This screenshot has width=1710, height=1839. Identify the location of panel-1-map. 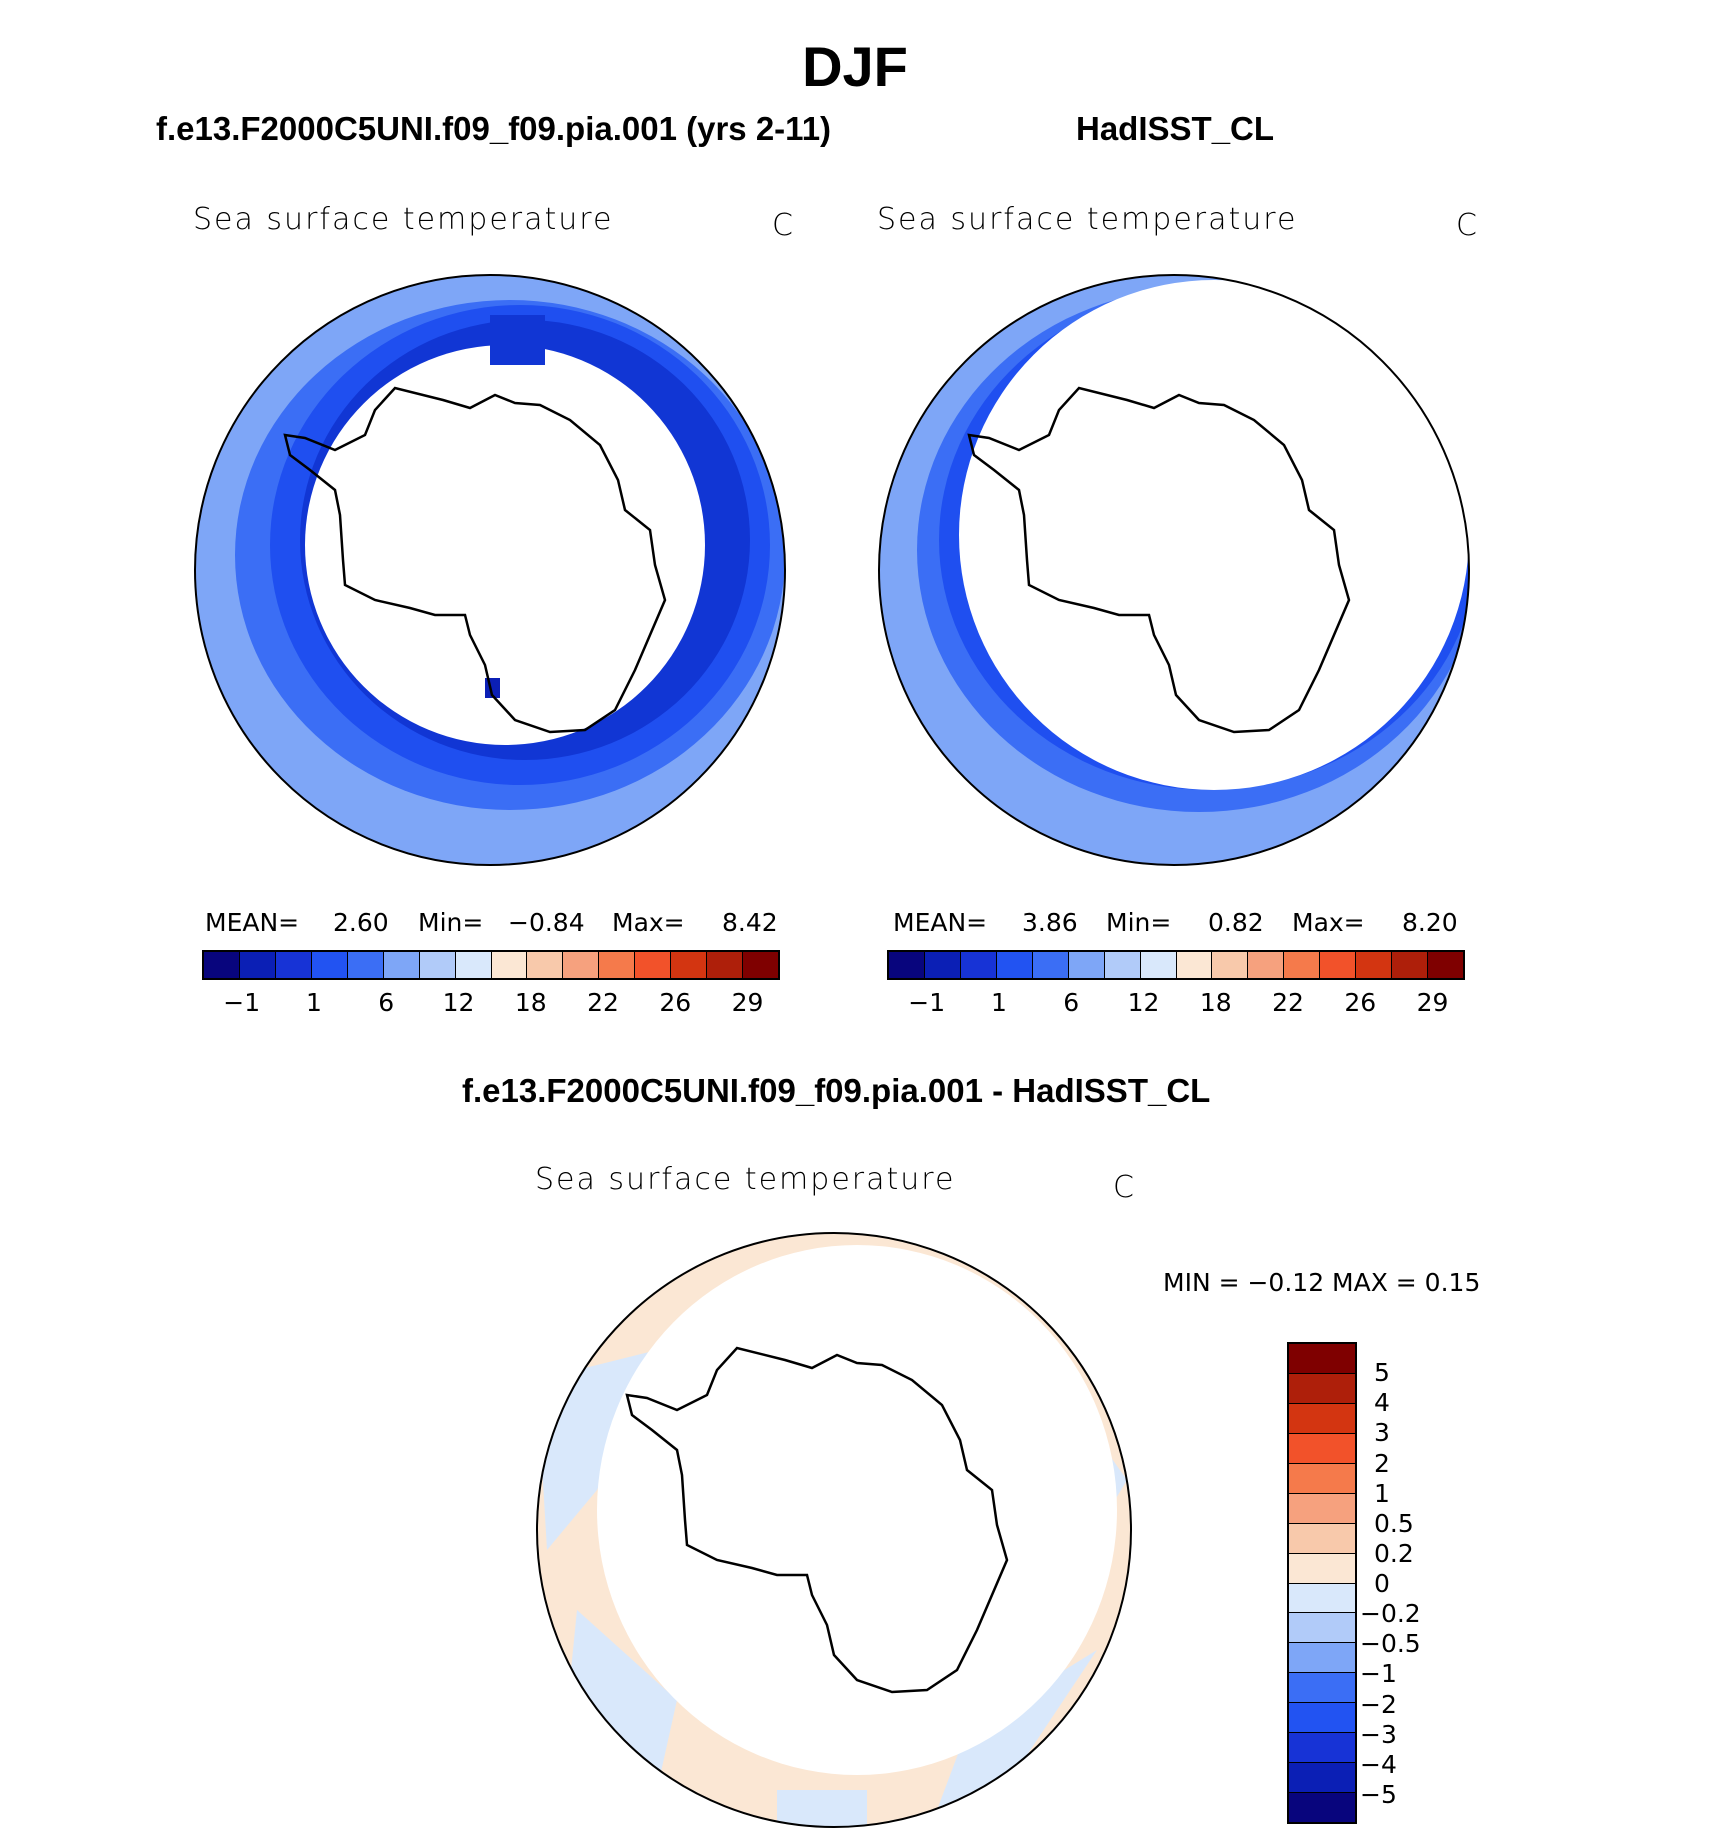
(490, 570).